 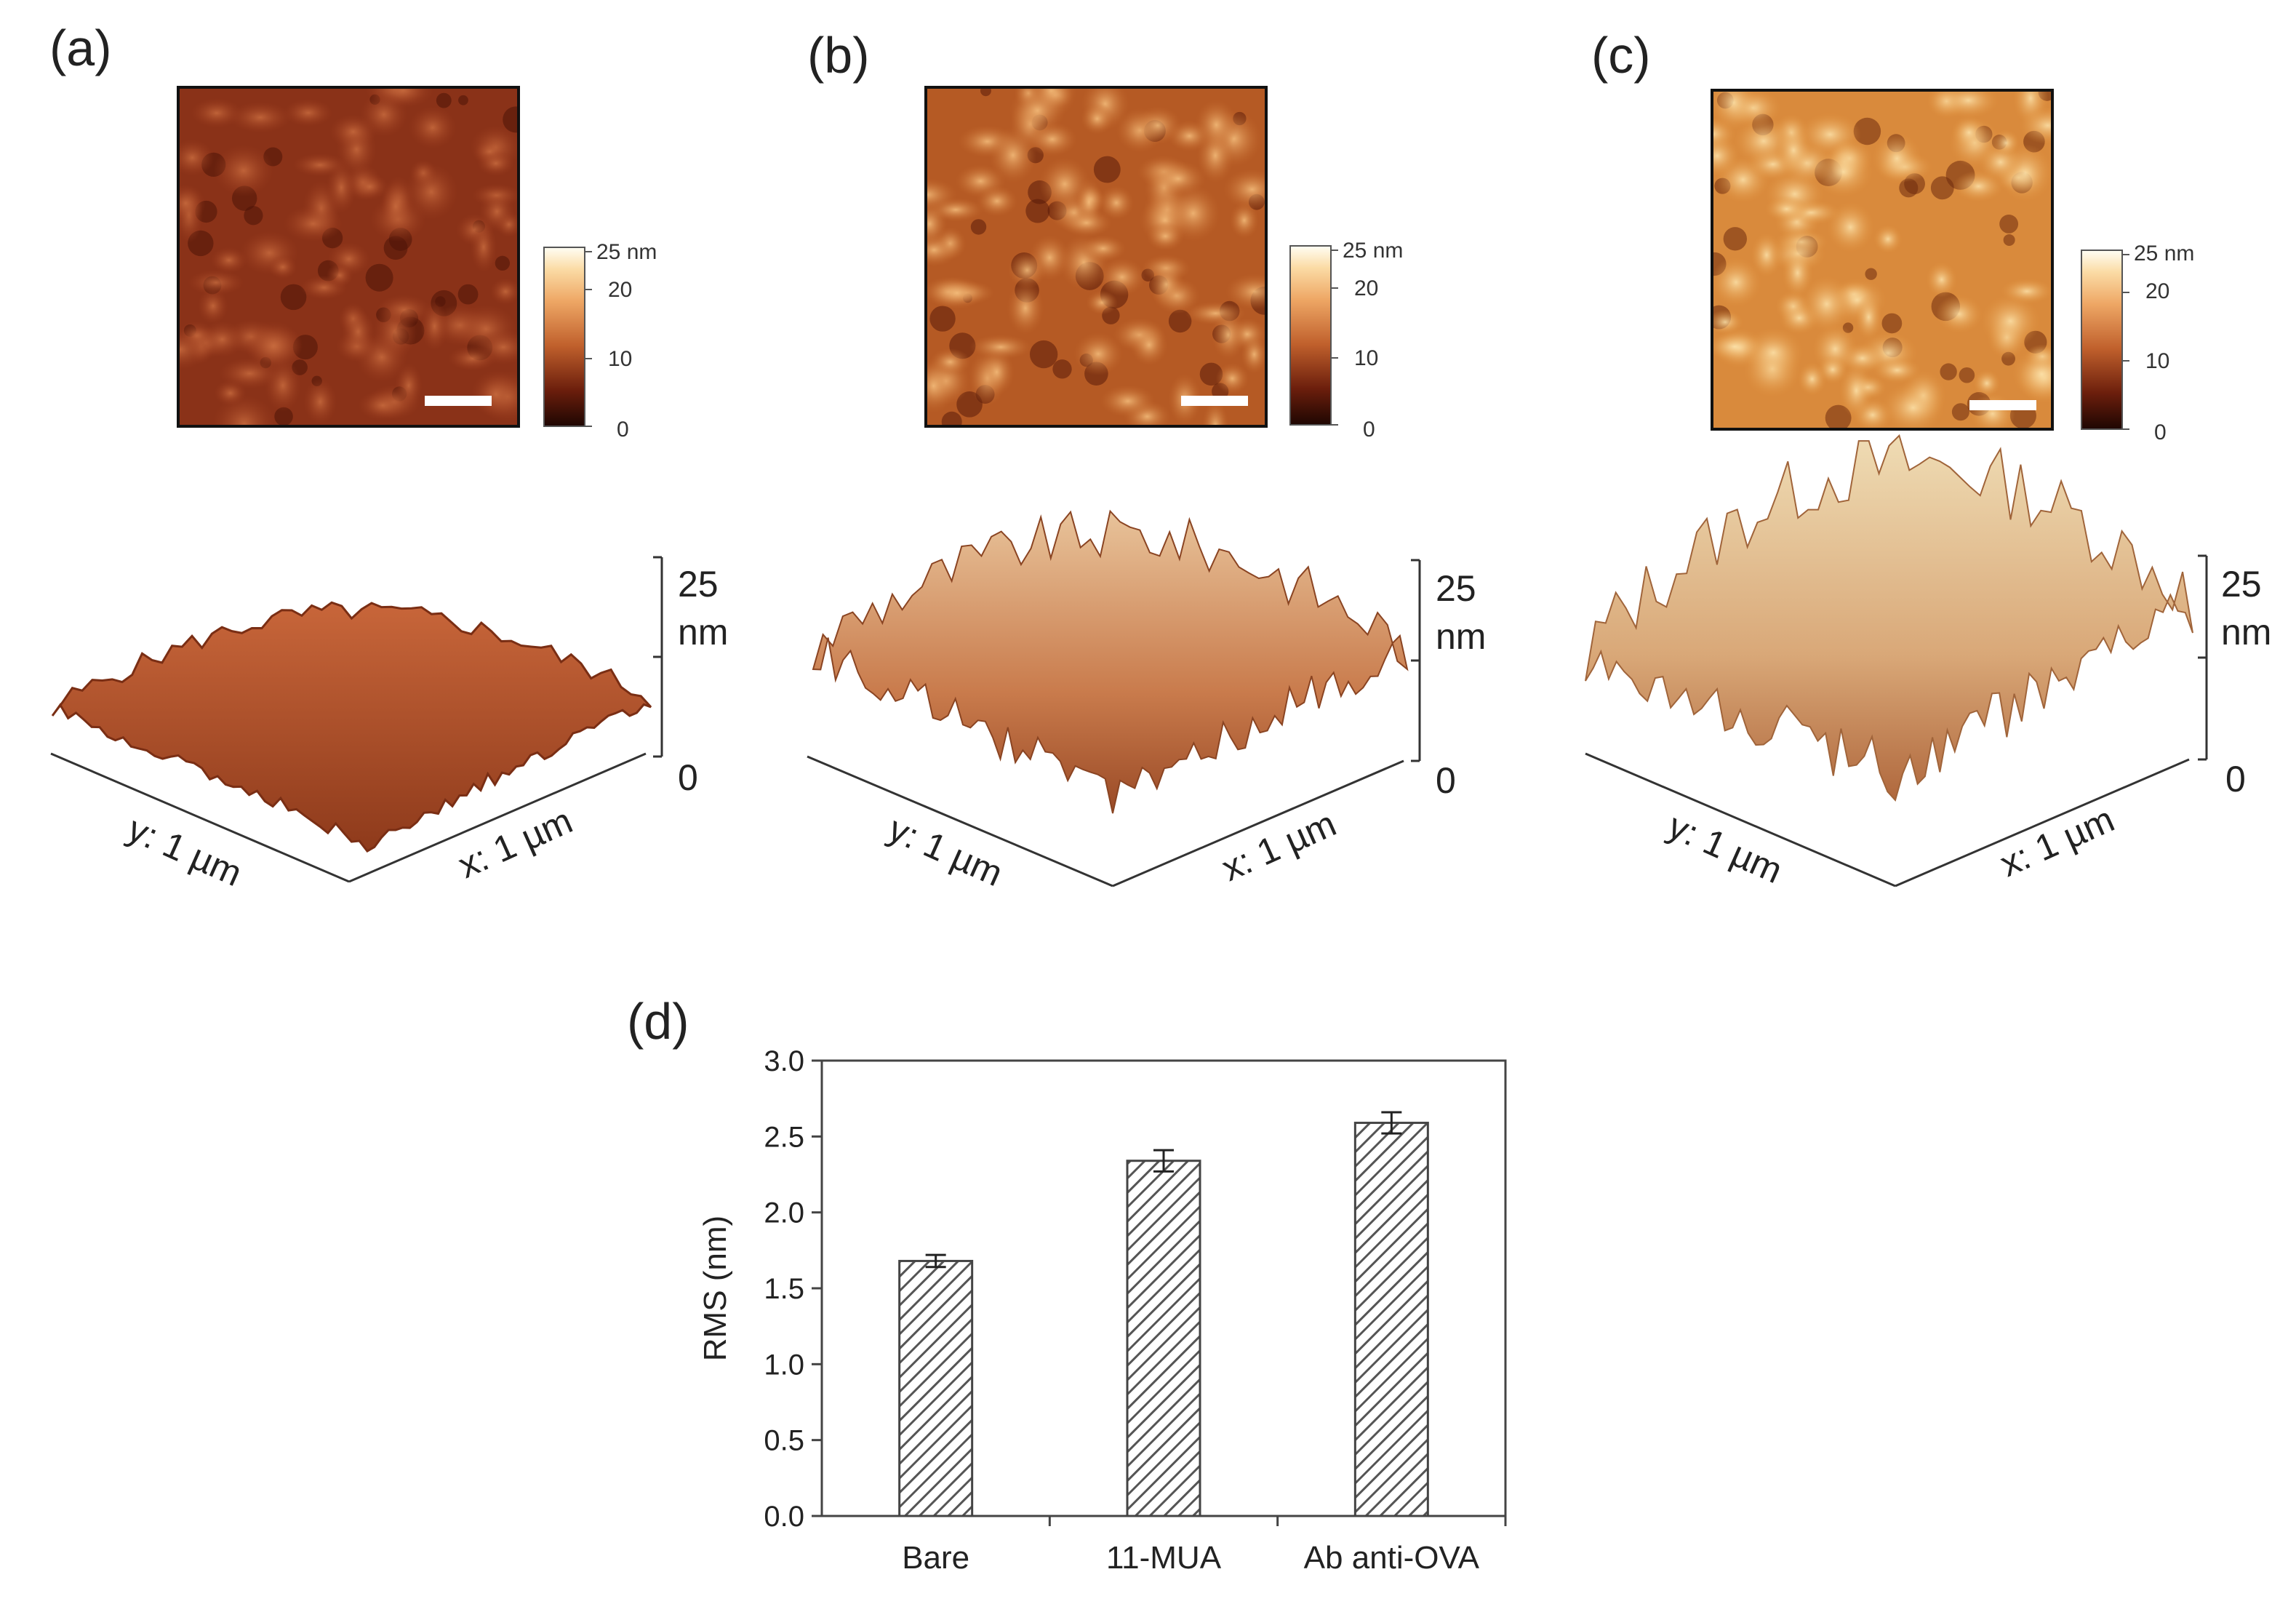 I want to click on colorbar-c-tick: 20, so click(x=2157, y=291).